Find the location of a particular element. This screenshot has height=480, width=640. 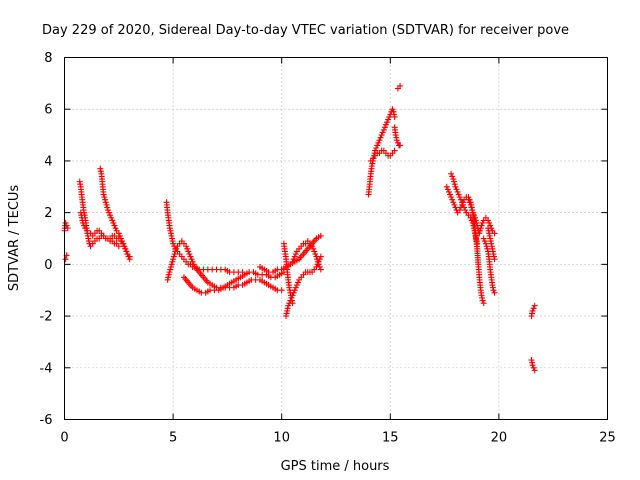

y-axis-label: SDTVAR / TECUs is located at coordinates (14, 238).